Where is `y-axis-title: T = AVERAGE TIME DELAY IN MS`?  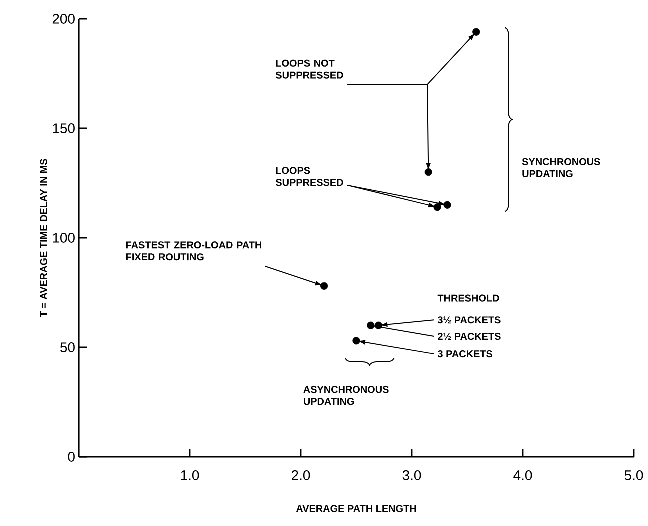
y-axis-title: T = AVERAGE TIME DELAY IN MS is located at coordinates (44, 238).